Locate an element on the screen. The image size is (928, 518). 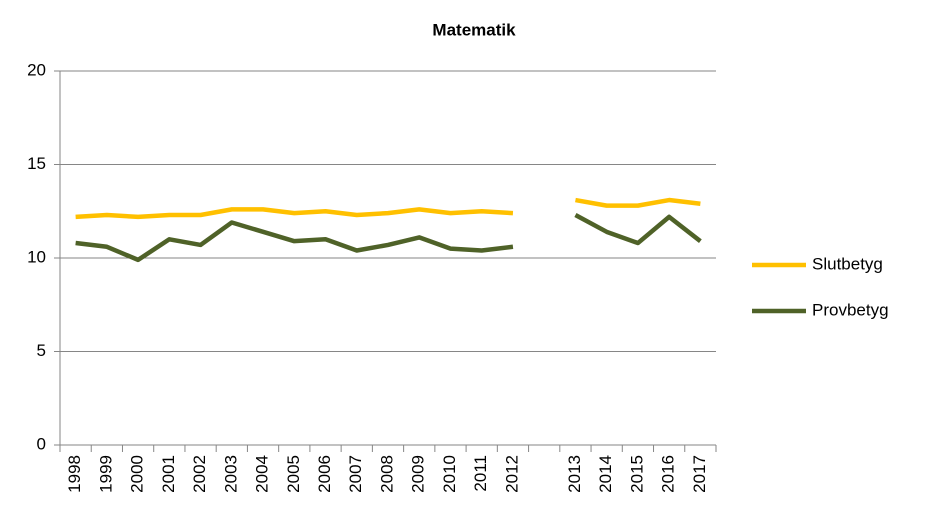
x-tick-label: 2009 is located at coordinates (418, 474).